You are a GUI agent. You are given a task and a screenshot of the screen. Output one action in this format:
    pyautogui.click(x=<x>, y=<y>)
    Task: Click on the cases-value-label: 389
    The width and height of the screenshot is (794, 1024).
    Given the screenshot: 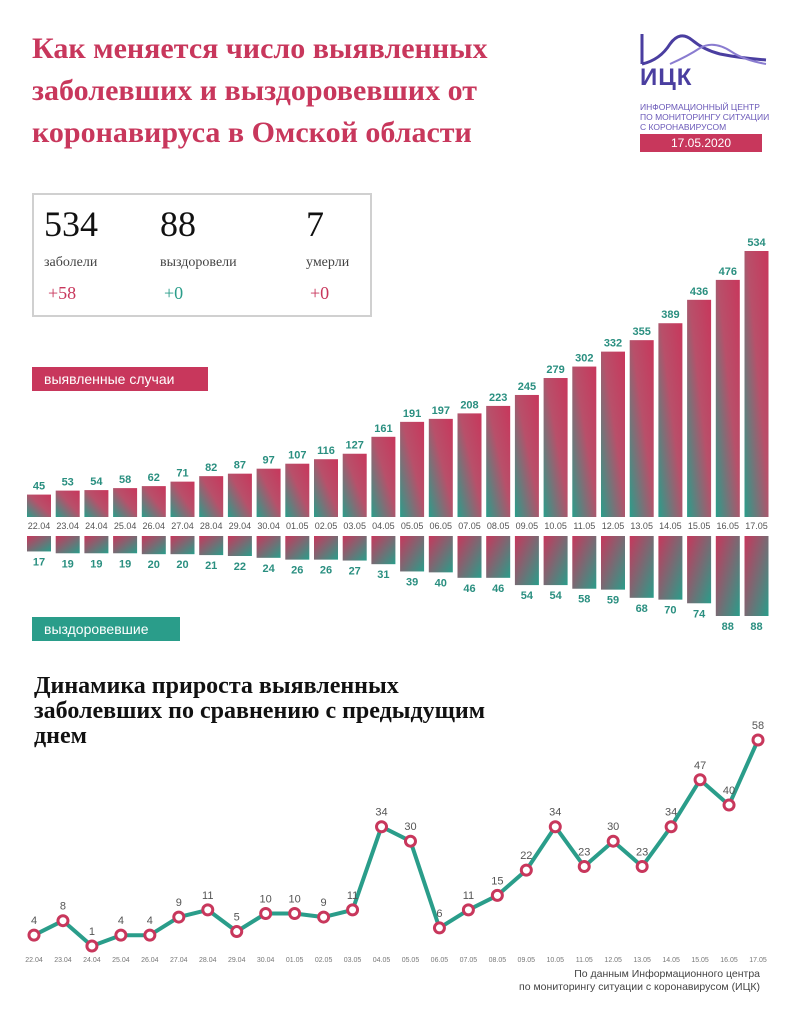 What is the action you would take?
    pyautogui.click(x=670, y=315)
    